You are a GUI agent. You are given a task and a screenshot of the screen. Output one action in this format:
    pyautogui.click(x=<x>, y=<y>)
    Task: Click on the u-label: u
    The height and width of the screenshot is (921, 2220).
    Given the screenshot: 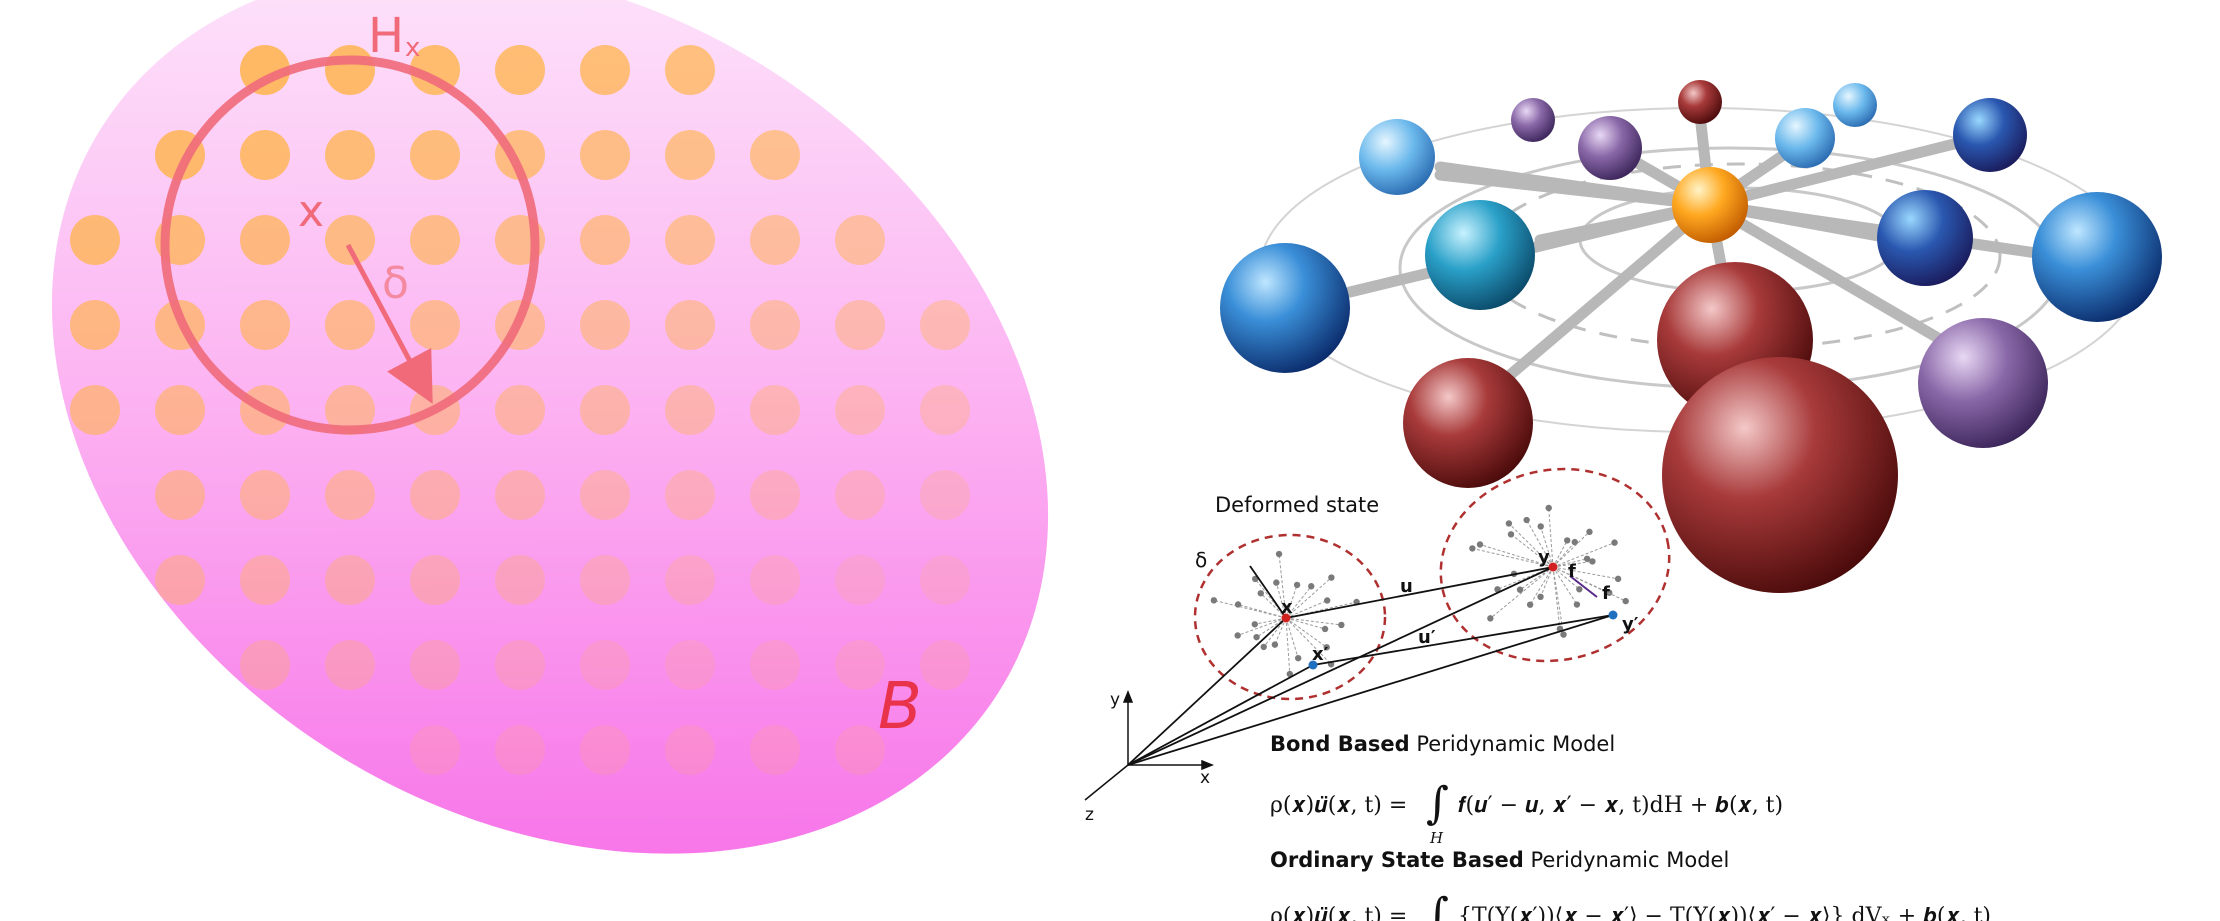 What is the action you would take?
    pyautogui.click(x=1406, y=586)
    